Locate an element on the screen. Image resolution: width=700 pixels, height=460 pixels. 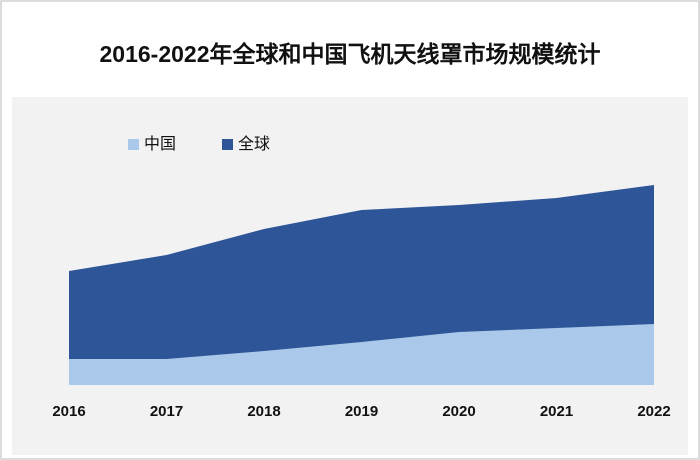
x-tick-label: 2016 is located at coordinates (68, 411).